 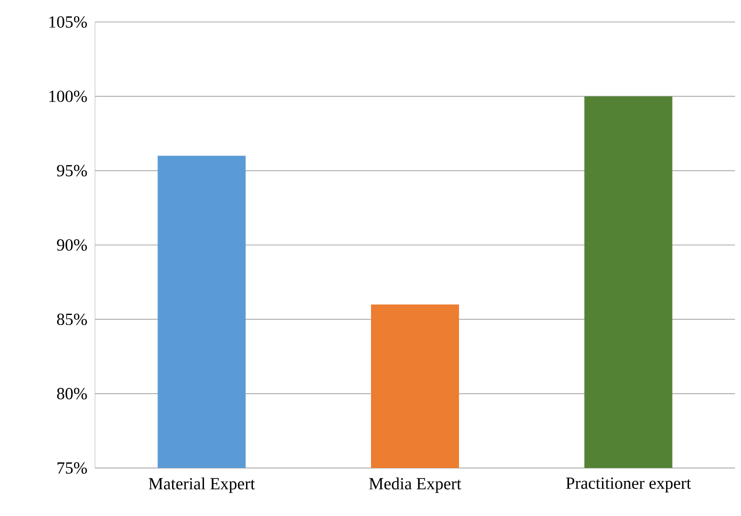 What do you see at coordinates (72, 468) in the screenshot?
I see `y-tick-label: 75%` at bounding box center [72, 468].